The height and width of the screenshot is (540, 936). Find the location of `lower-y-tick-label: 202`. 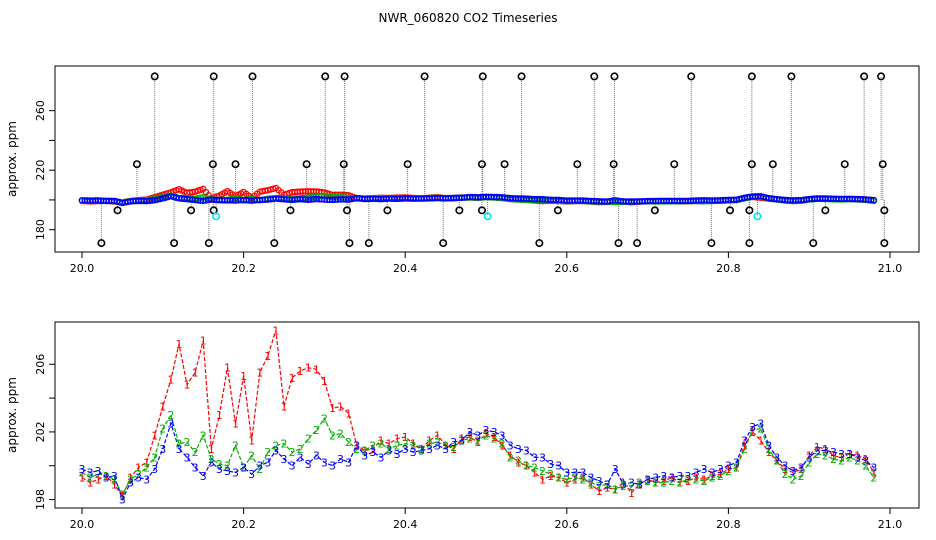

lower-y-tick-label: 202 is located at coordinates (40, 431).